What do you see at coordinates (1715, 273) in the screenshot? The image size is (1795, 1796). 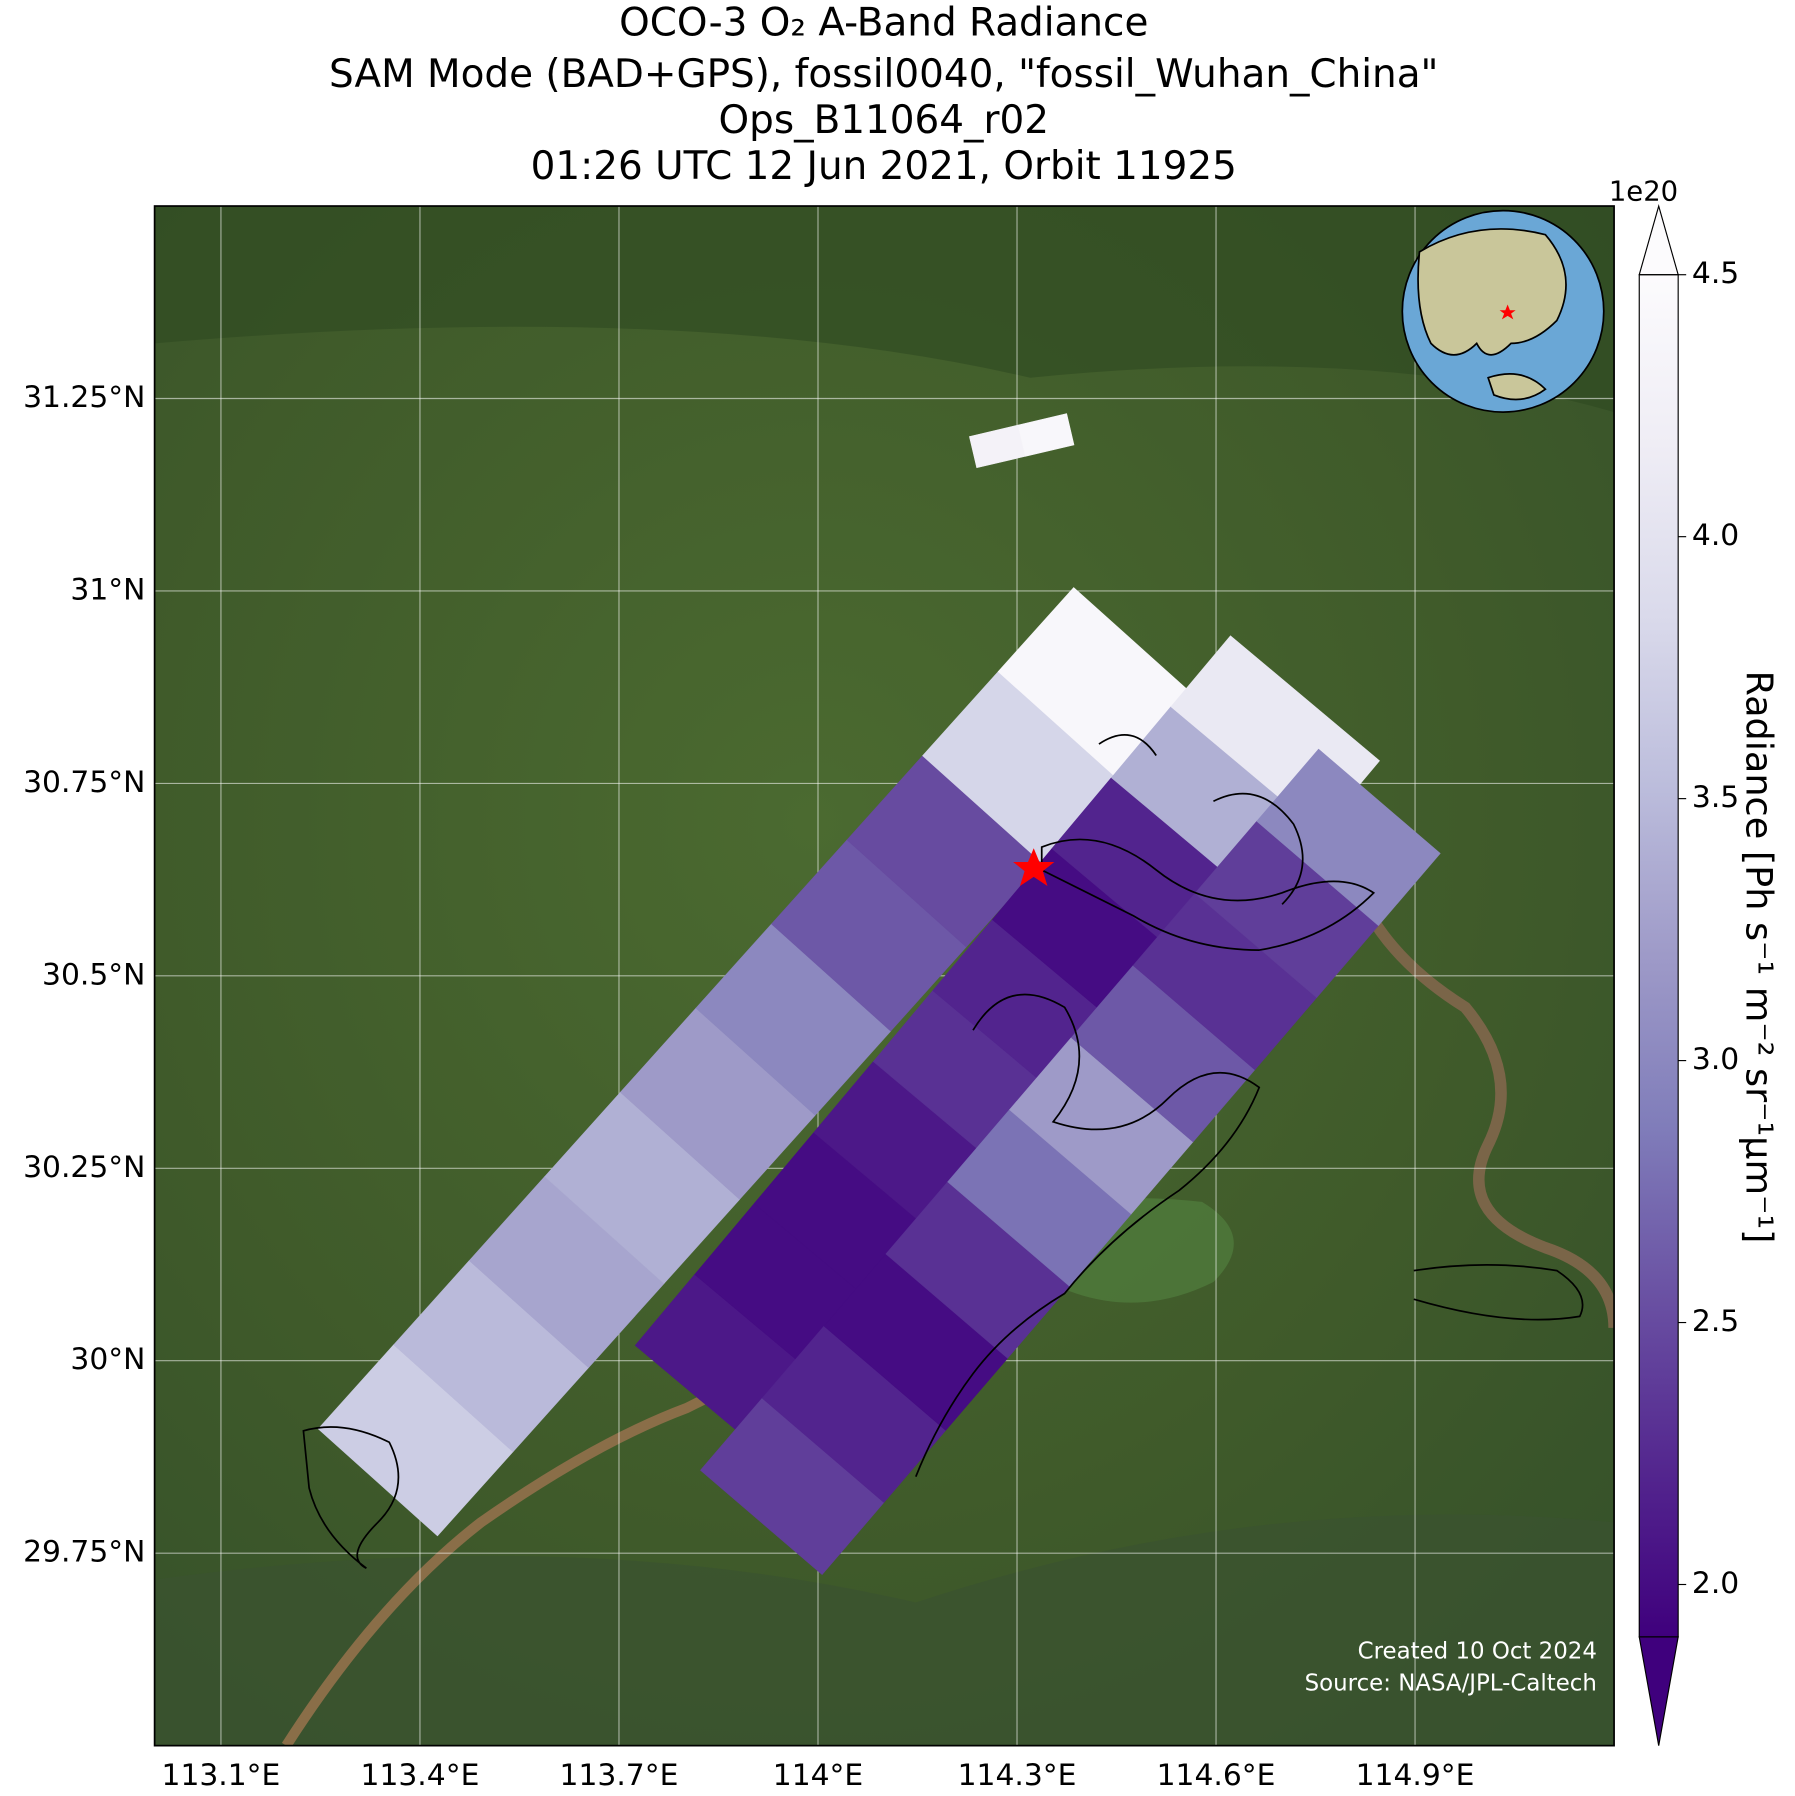 I see `colorbar-tick-label: 4.5` at bounding box center [1715, 273].